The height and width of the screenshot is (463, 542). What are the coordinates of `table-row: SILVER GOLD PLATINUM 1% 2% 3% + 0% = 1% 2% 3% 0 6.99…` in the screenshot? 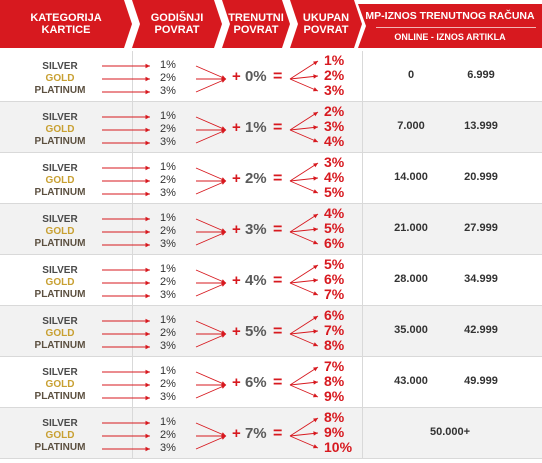 It's located at (271, 76).